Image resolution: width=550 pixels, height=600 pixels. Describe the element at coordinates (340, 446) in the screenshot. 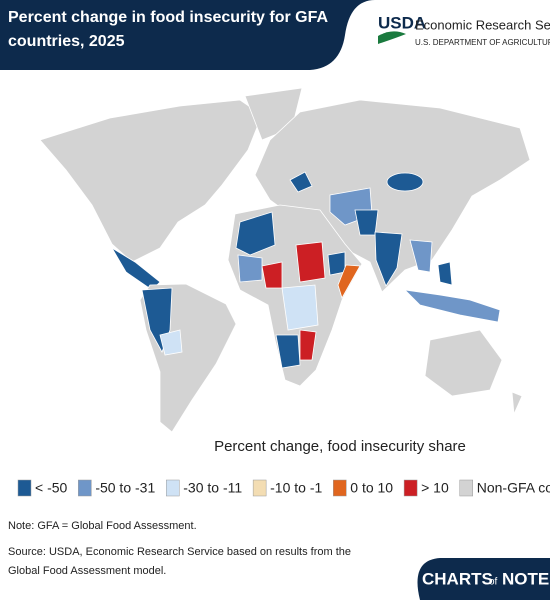

I see `legend-title: Percent change, food insecurity share` at that location.